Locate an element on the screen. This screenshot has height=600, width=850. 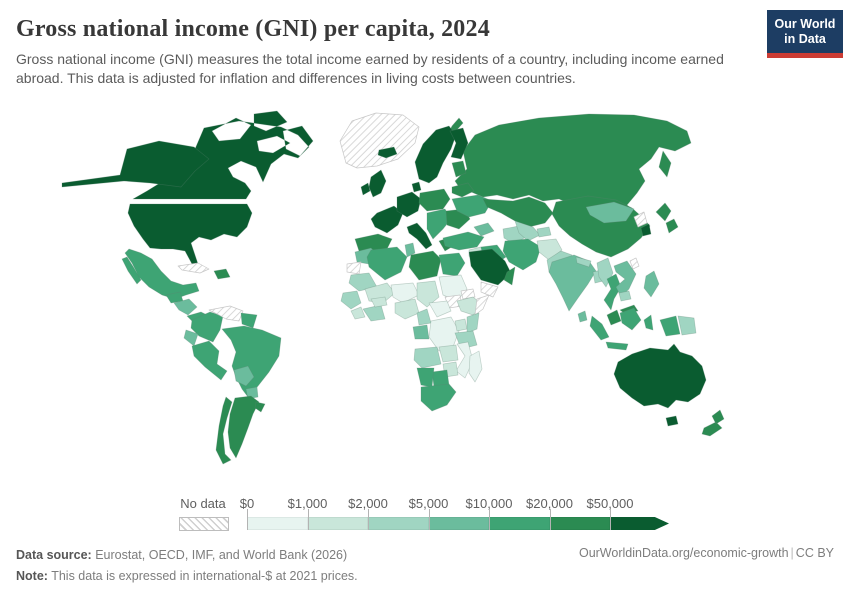
country-mozambique-malawi: Mozambique & Malawi — $0–$1,000 is located at coordinates (464, 360).